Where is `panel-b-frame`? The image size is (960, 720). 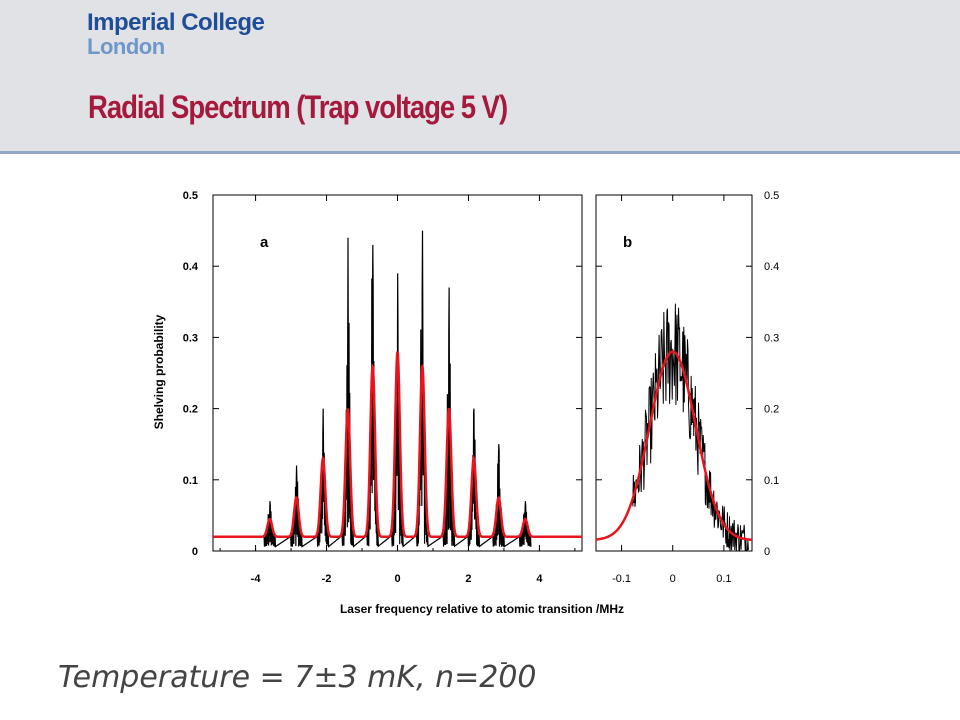 panel-b-frame is located at coordinates (674, 373).